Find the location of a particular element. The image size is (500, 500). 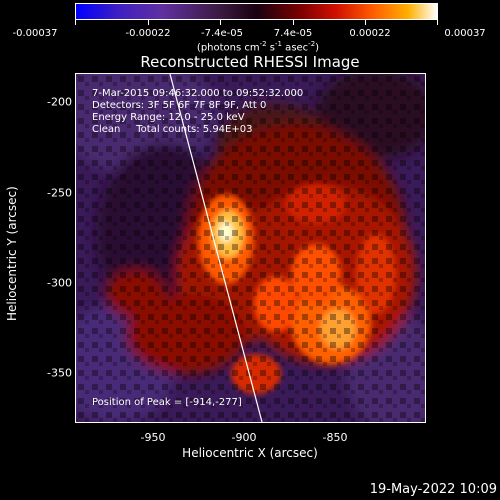

y-axis-label: Heliocentric Y (arcsec) is located at coordinates (12, 253).